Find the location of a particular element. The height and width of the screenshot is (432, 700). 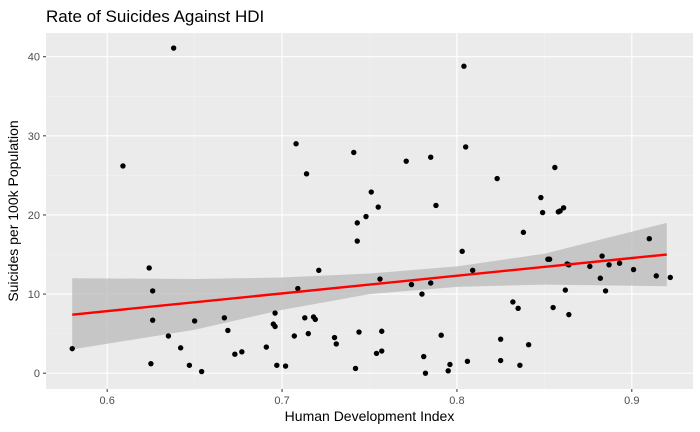

y-axis: 0 10 20 30 40 is located at coordinates (37, 216).